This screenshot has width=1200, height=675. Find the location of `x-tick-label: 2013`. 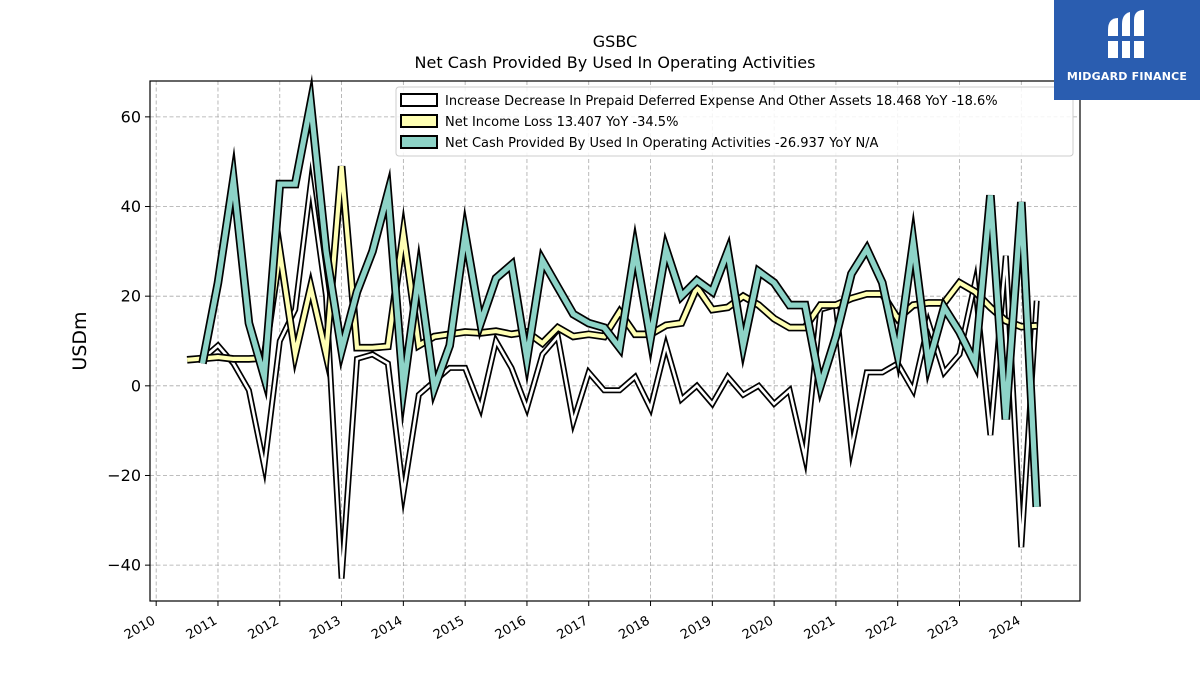

x-tick-label: 2013 is located at coordinates (325, 628).